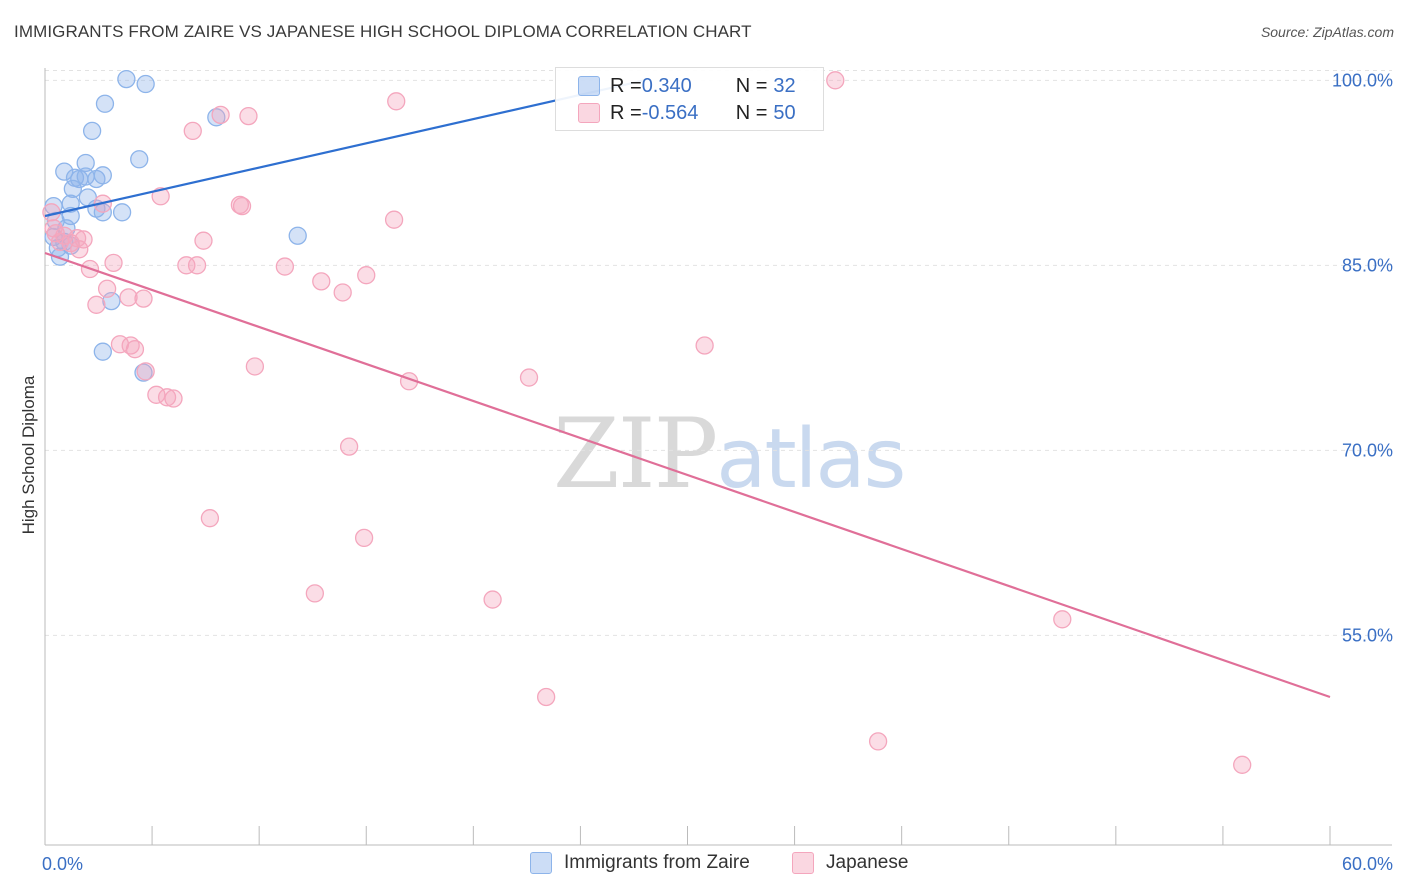  What do you see at coordinates (666, 85) in the screenshot?
I see `legend-r-value: 0.340` at bounding box center [666, 85].